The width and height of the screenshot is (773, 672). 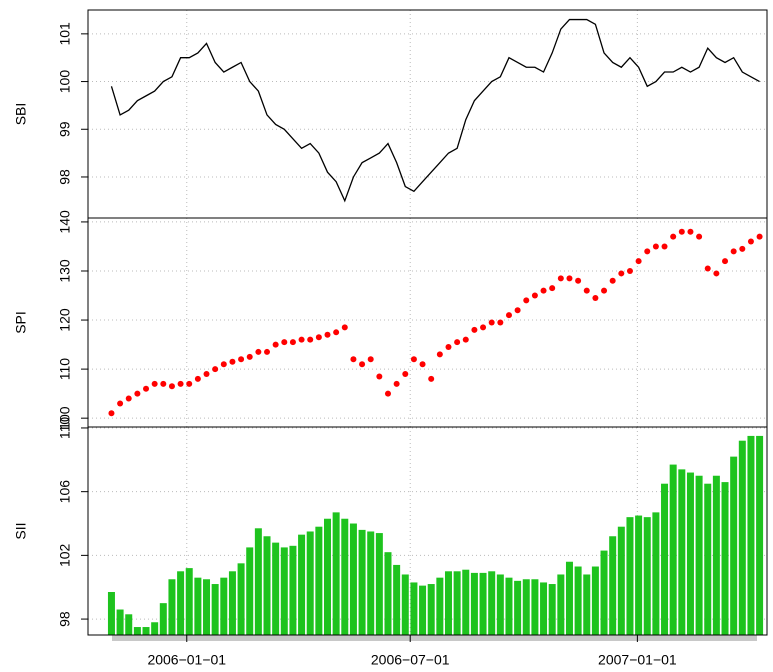 What do you see at coordinates (65, 320) in the screenshot?
I see `y-tick-label: 120` at bounding box center [65, 320].